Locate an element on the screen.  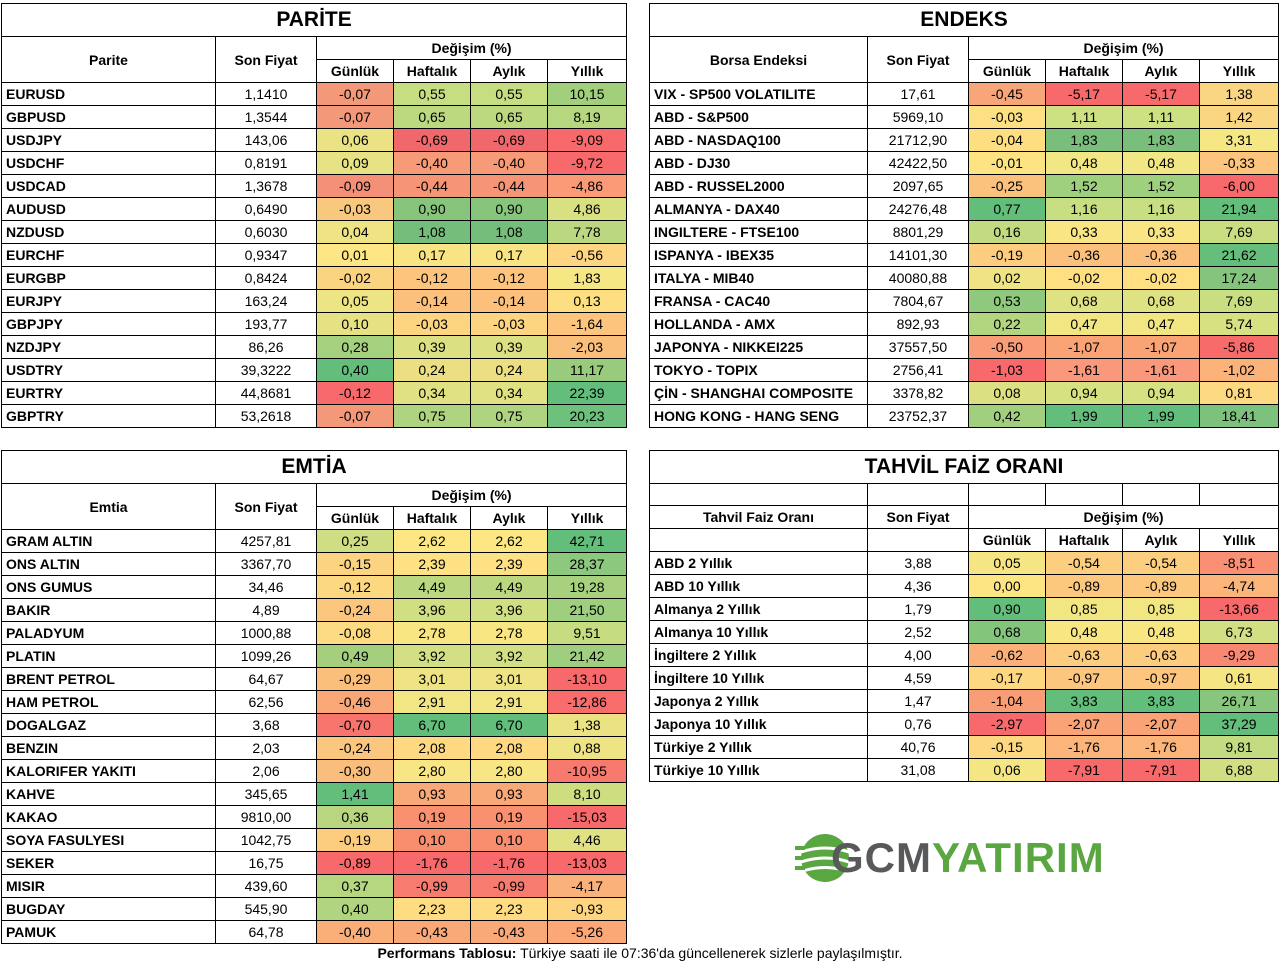
row-name: BRENT PETROL is located at coordinates (108, 679).